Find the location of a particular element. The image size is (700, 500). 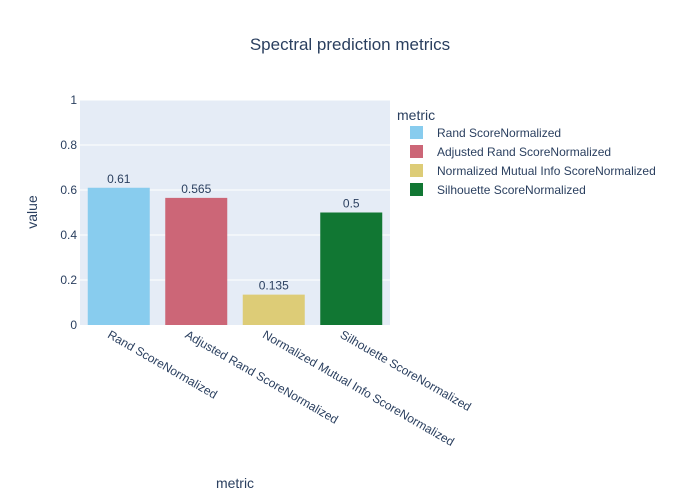

y-tick-label: 0.4 is located at coordinates (68, 235).